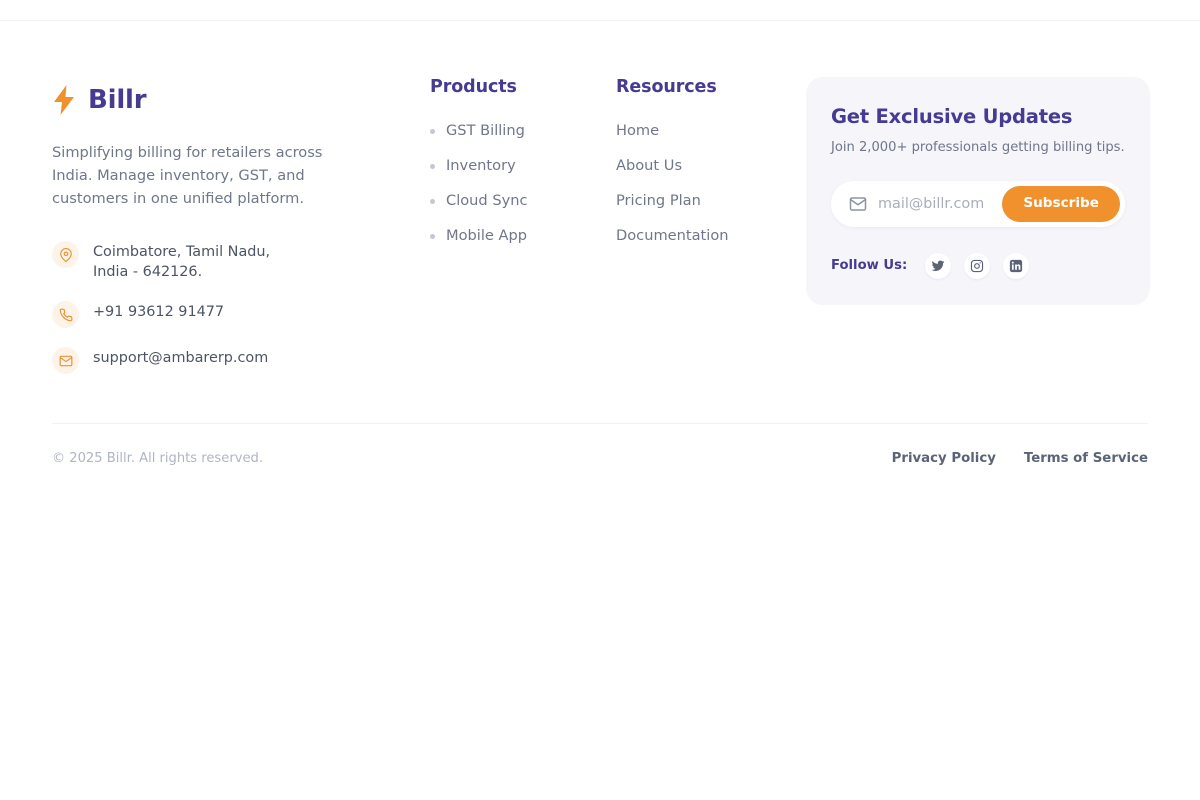 This screenshot has height=800, width=1200. What do you see at coordinates (487, 200) in the screenshot?
I see `link-cloud-sync: Cloud Sync` at bounding box center [487, 200].